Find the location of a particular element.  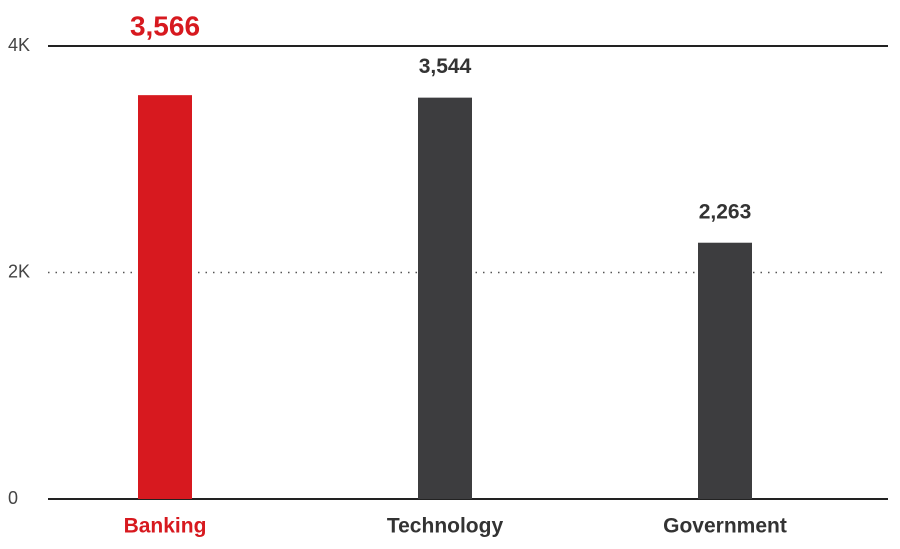

value-label: 3,566 is located at coordinates (165, 25).